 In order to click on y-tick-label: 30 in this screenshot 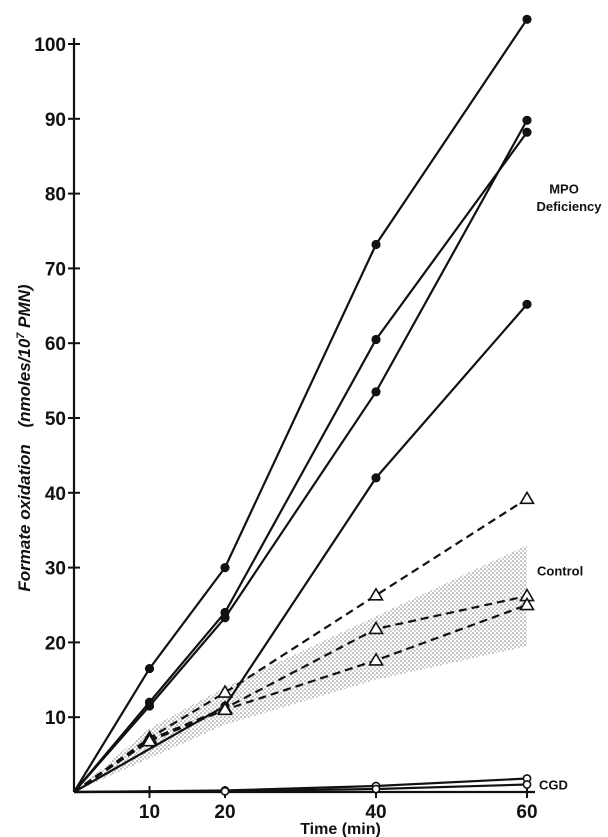, I will do `click(55, 569)`.